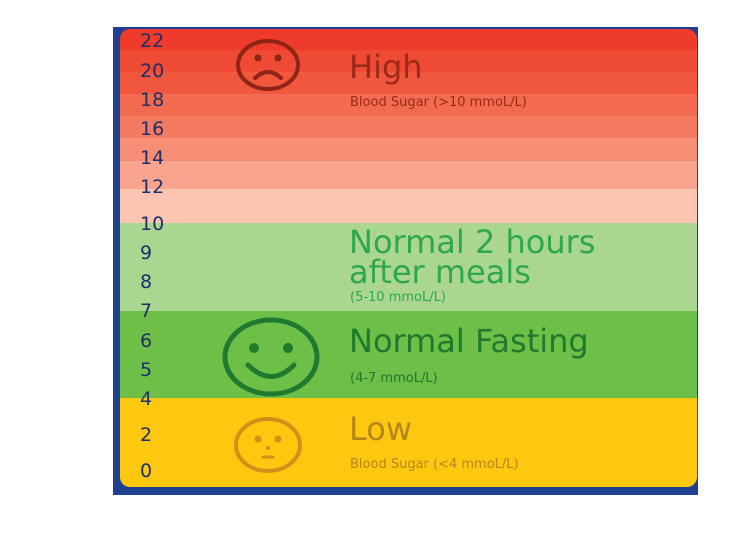  Describe the element at coordinates (146, 311) in the screenshot. I see `scale-tick-7: 7` at that location.